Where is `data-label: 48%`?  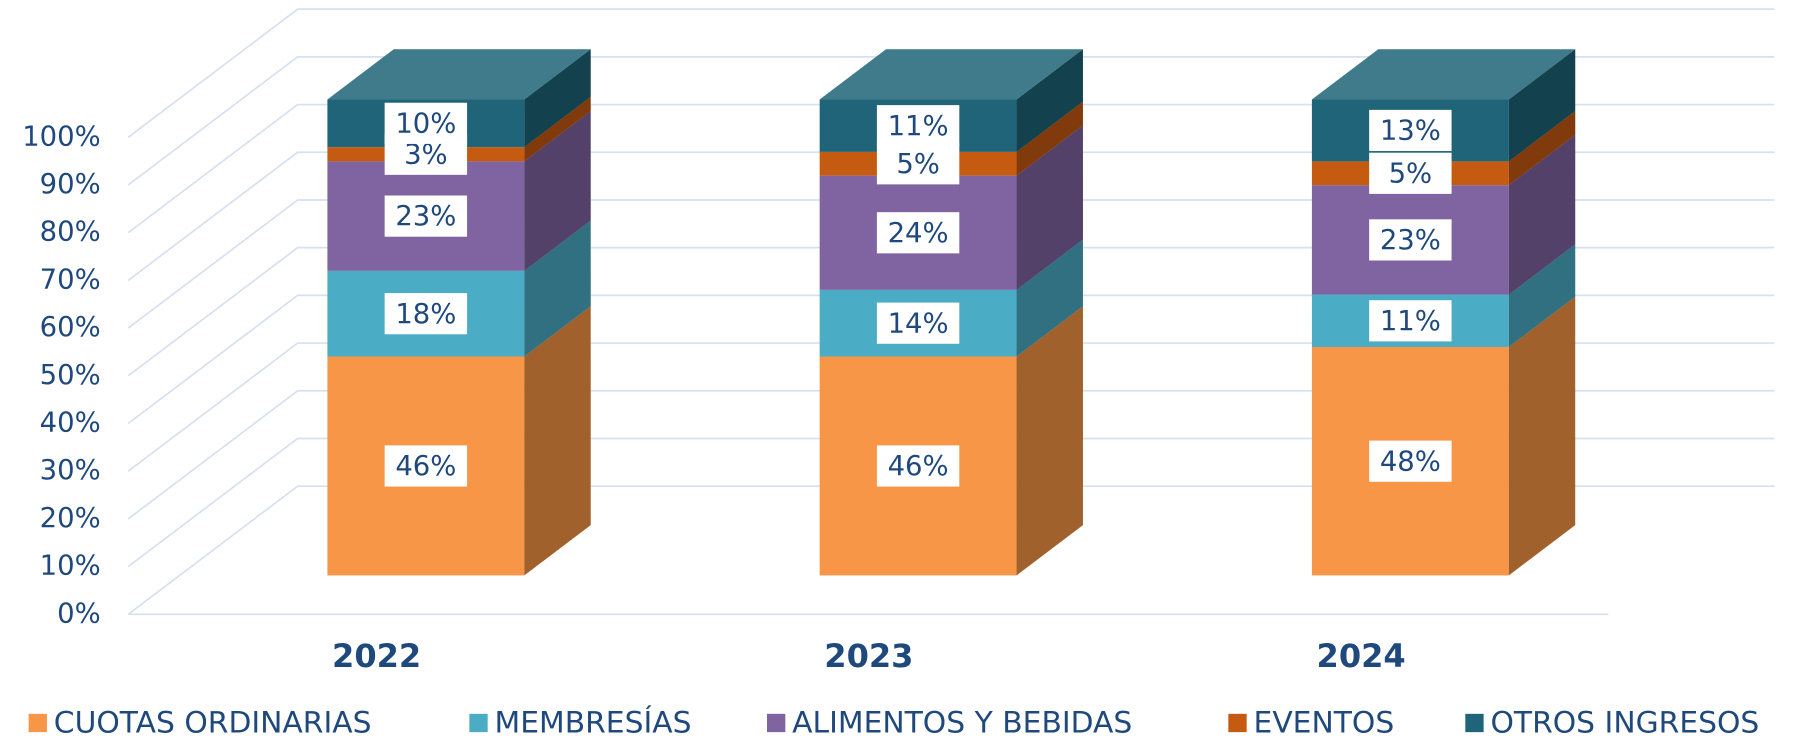
data-label: 48% is located at coordinates (1410, 461).